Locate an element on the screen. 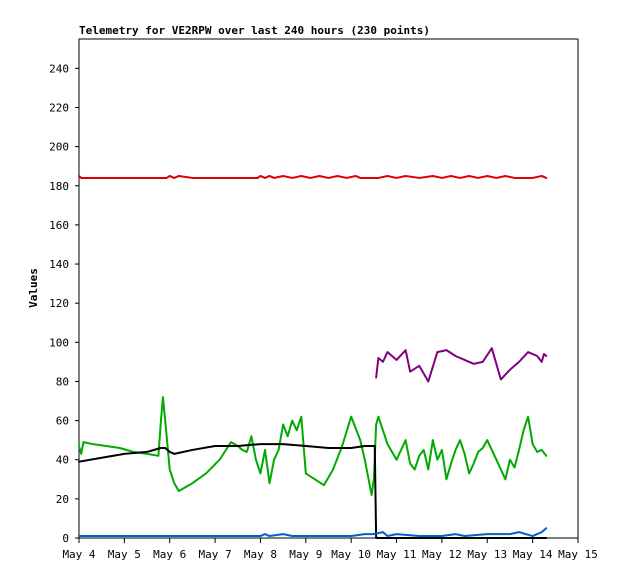 Image resolution: width=618 pixels, height=579 pixels. y-axis: 0 20 40 60 80 100 120 140 160 180 200 220 240 is located at coordinates (64, 303).